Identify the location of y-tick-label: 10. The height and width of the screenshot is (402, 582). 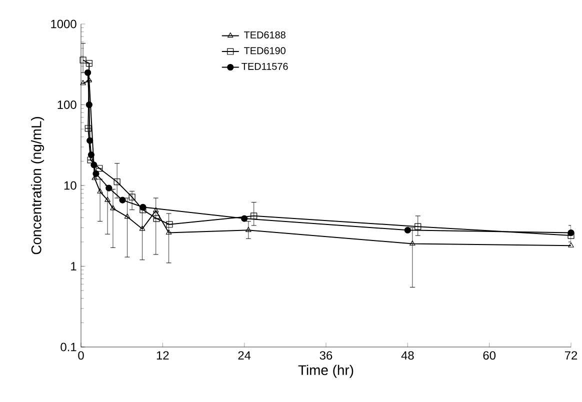
(70, 185).